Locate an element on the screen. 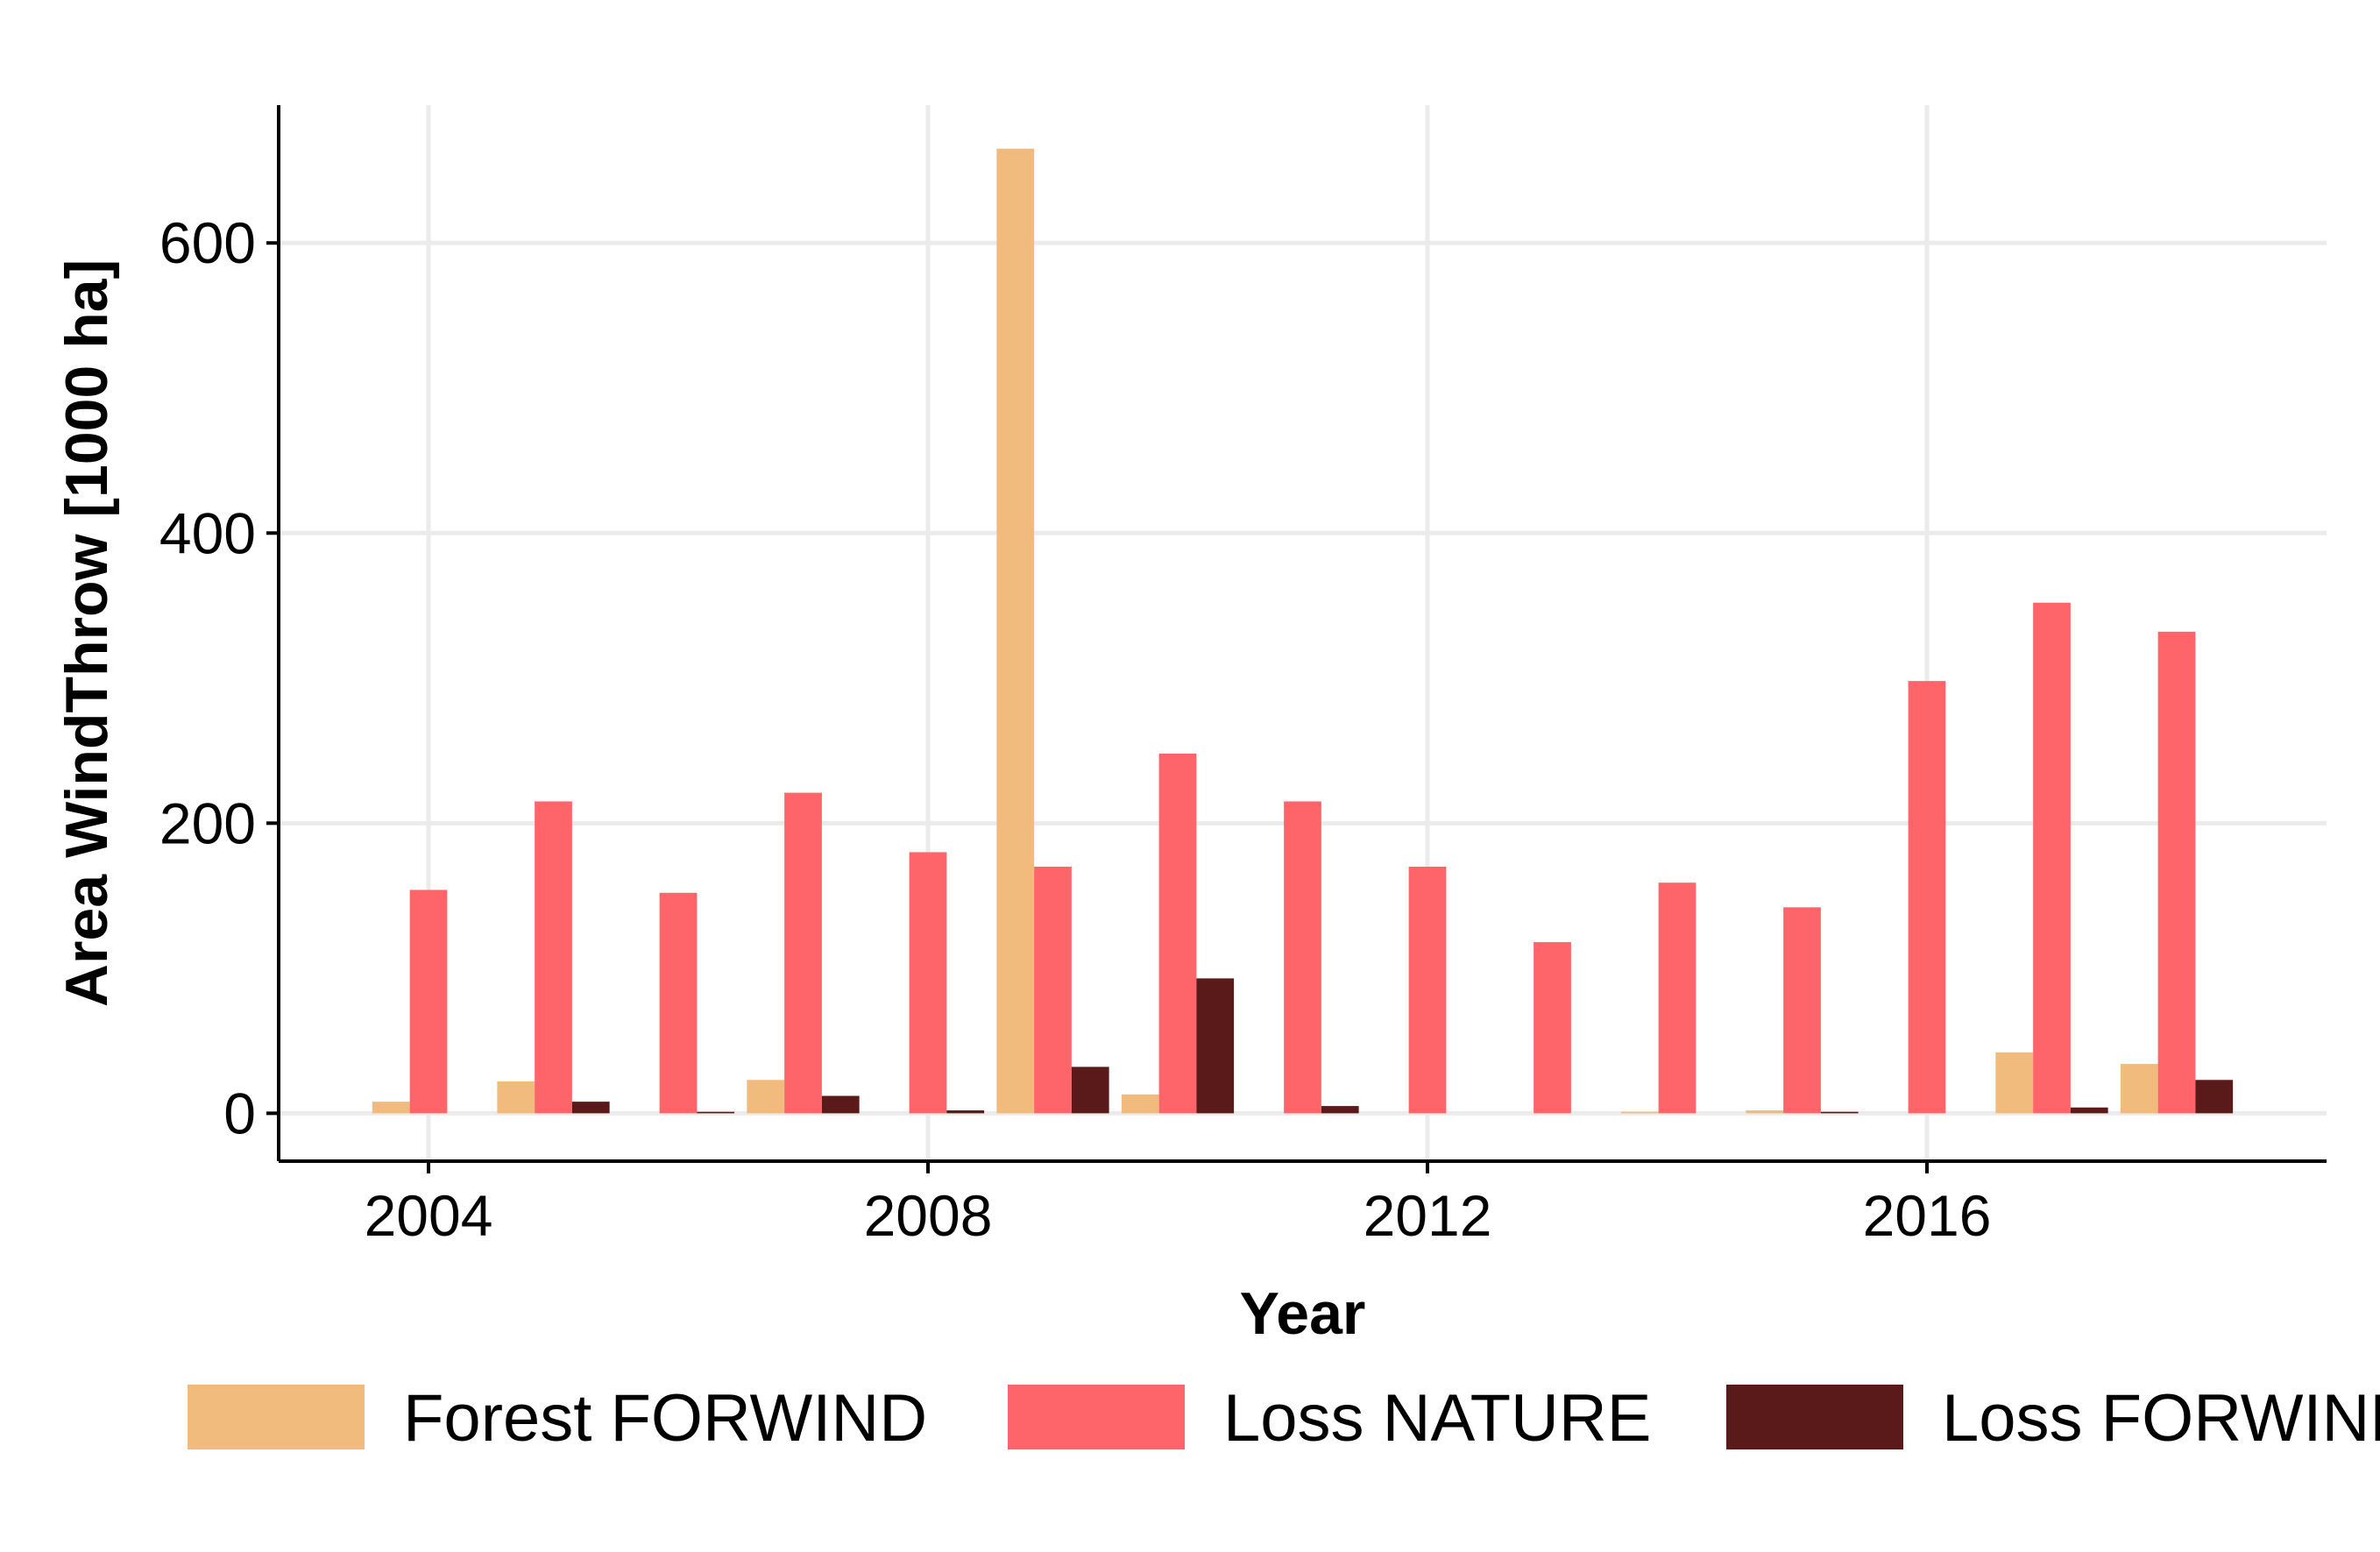 The image size is (2380, 1552). bar-forest-forwind-2009 is located at coordinates (1015, 631).